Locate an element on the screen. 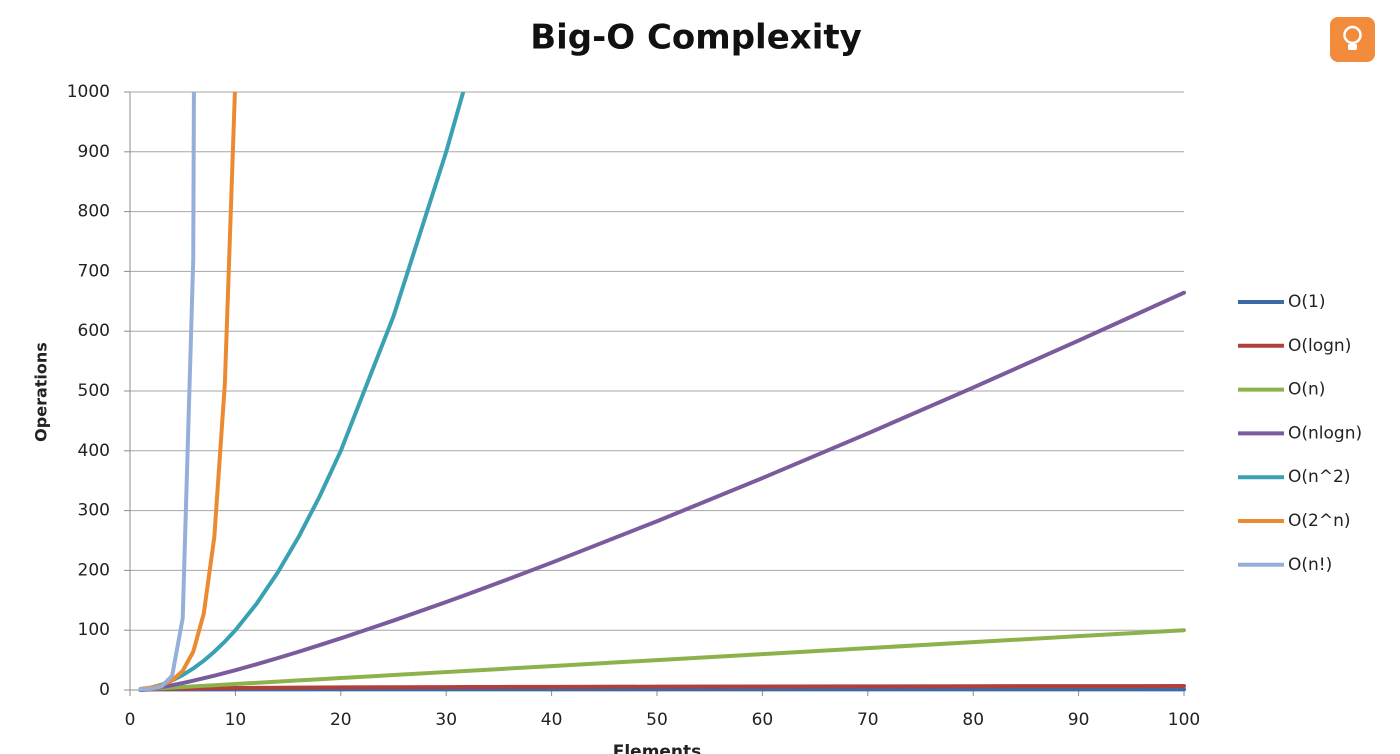 The image size is (1400, 754). y-tick-label: 600 is located at coordinates (94, 331).